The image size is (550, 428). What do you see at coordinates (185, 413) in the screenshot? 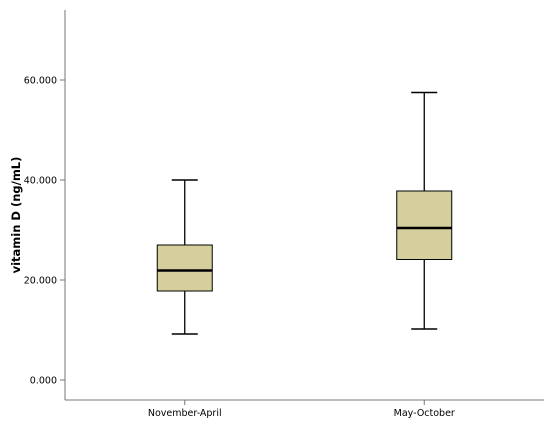
I see `x-tick-label: November-April` at bounding box center [185, 413].